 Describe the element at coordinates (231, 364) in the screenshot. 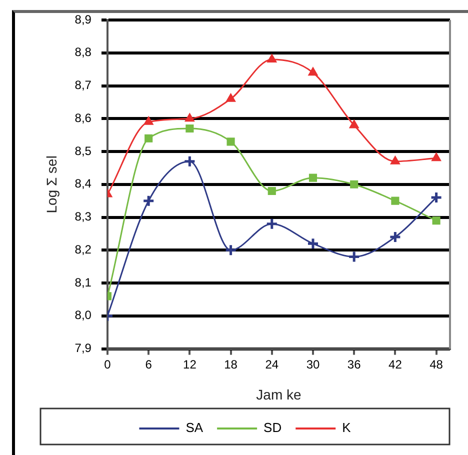

I see `x-tick-label: 18` at that location.